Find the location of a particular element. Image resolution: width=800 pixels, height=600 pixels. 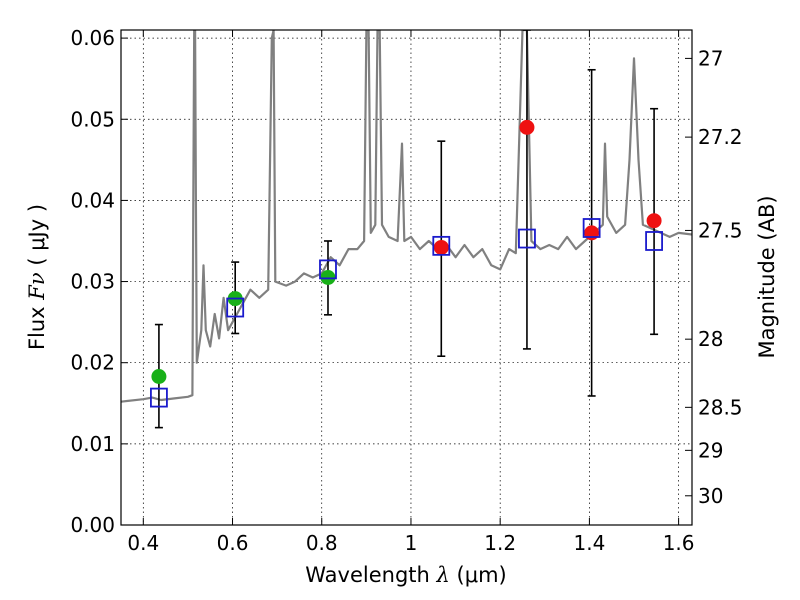

y-tick-label: 0.02 is located at coordinates (92, 363).